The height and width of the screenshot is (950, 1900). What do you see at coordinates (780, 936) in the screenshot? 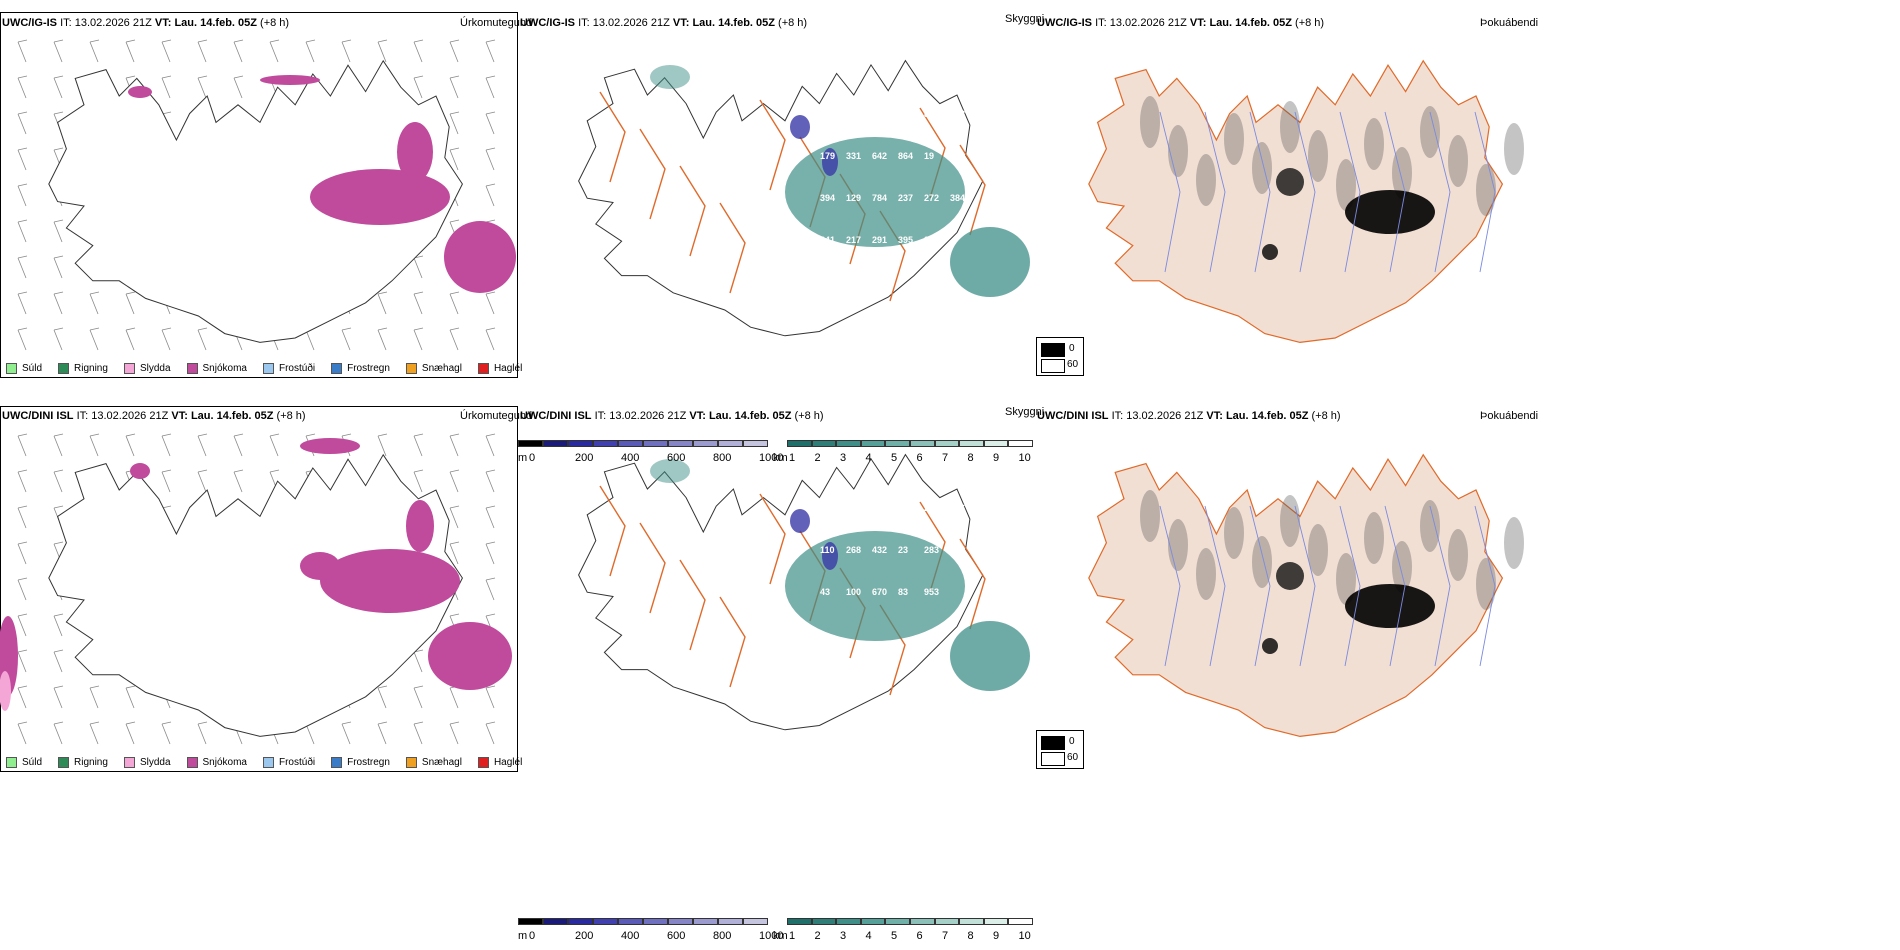
I see `scale-unit: km` at bounding box center [780, 936].